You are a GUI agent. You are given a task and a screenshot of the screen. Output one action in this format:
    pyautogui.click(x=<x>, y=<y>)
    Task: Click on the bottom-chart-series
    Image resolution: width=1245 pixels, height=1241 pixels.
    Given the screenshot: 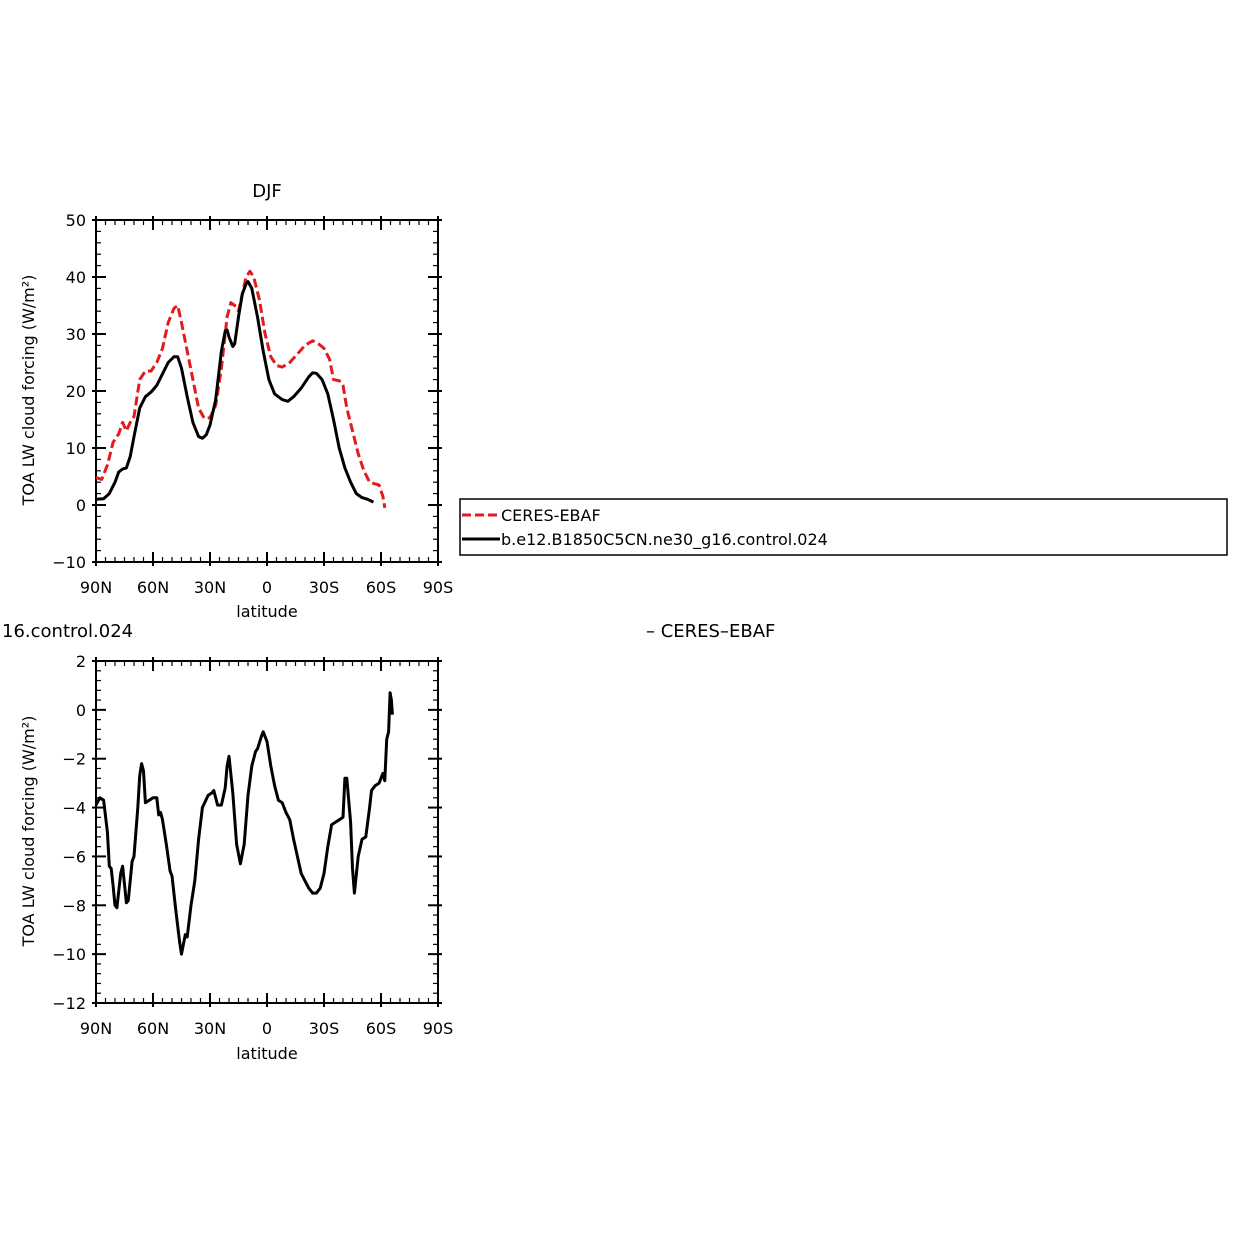 What is the action you would take?
    pyautogui.click(x=244, y=823)
    